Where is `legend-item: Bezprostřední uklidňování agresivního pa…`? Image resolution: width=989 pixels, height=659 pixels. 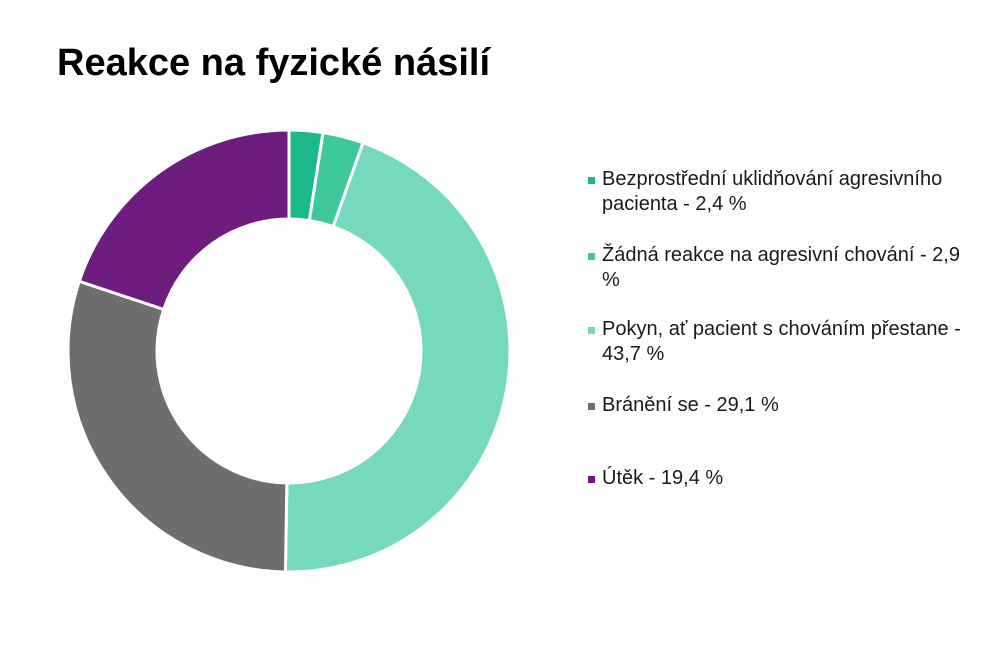
legend-item: Bezprostřední uklidňování agresivního pa… is located at coordinates (778, 192).